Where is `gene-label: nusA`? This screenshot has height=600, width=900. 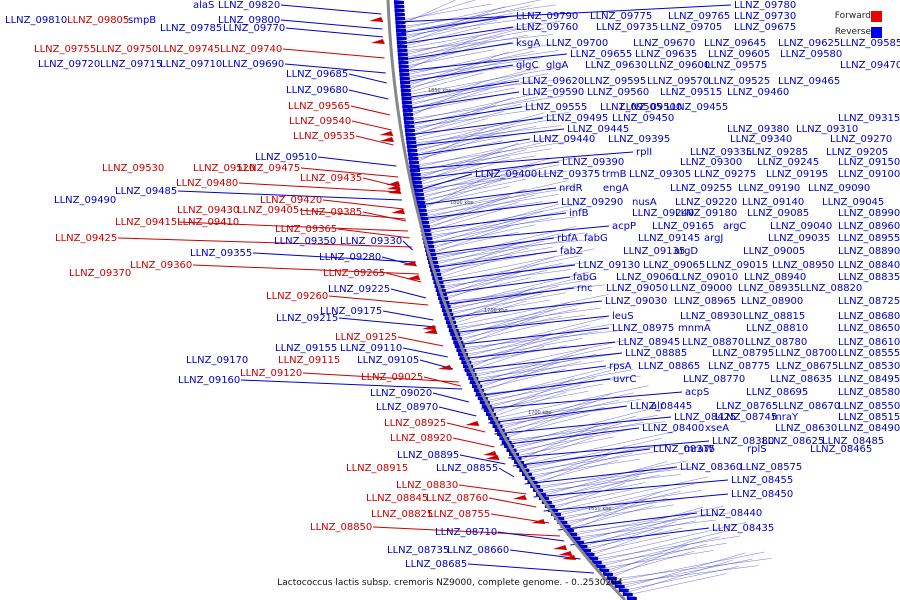 gene-label: nusA is located at coordinates (644, 202).